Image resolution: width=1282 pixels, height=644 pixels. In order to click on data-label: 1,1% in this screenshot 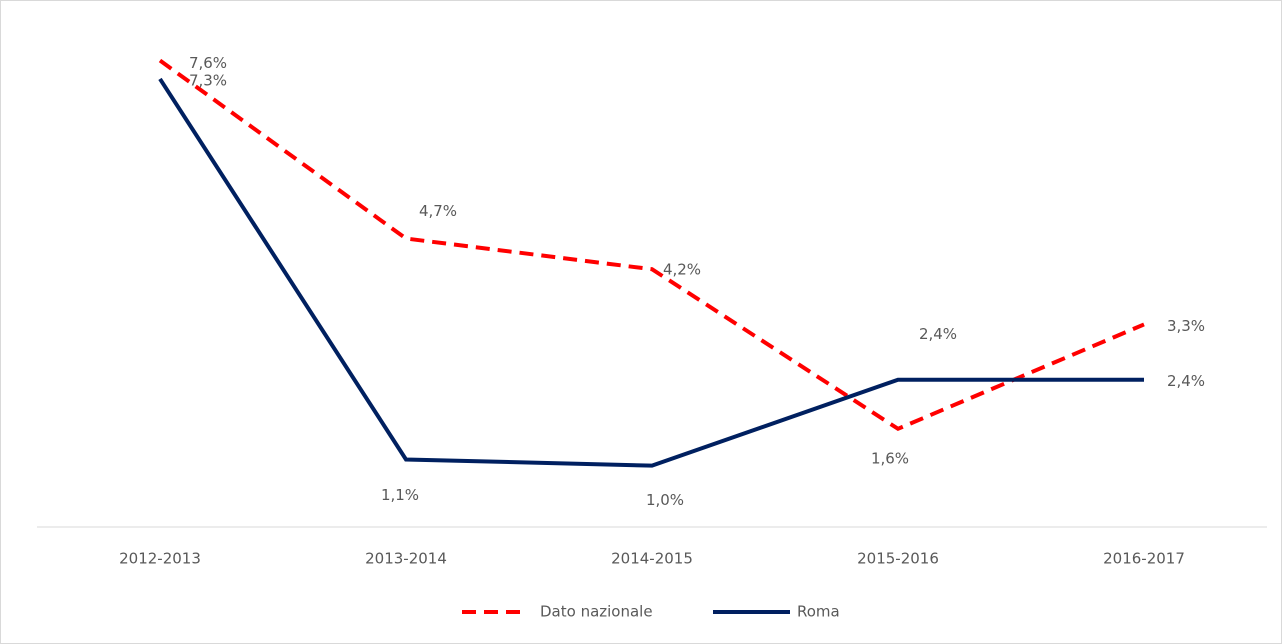, I will do `click(400, 495)`.